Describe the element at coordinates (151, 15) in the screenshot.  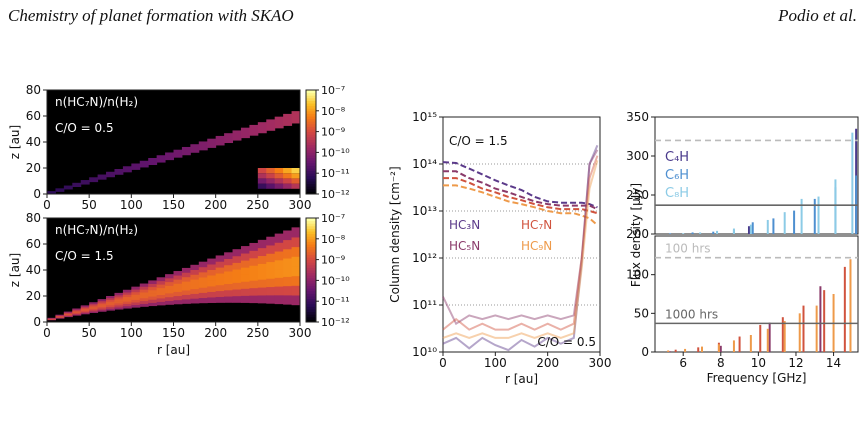
I see `running-title: Chemistry of planet formation with SKAO` at that location.